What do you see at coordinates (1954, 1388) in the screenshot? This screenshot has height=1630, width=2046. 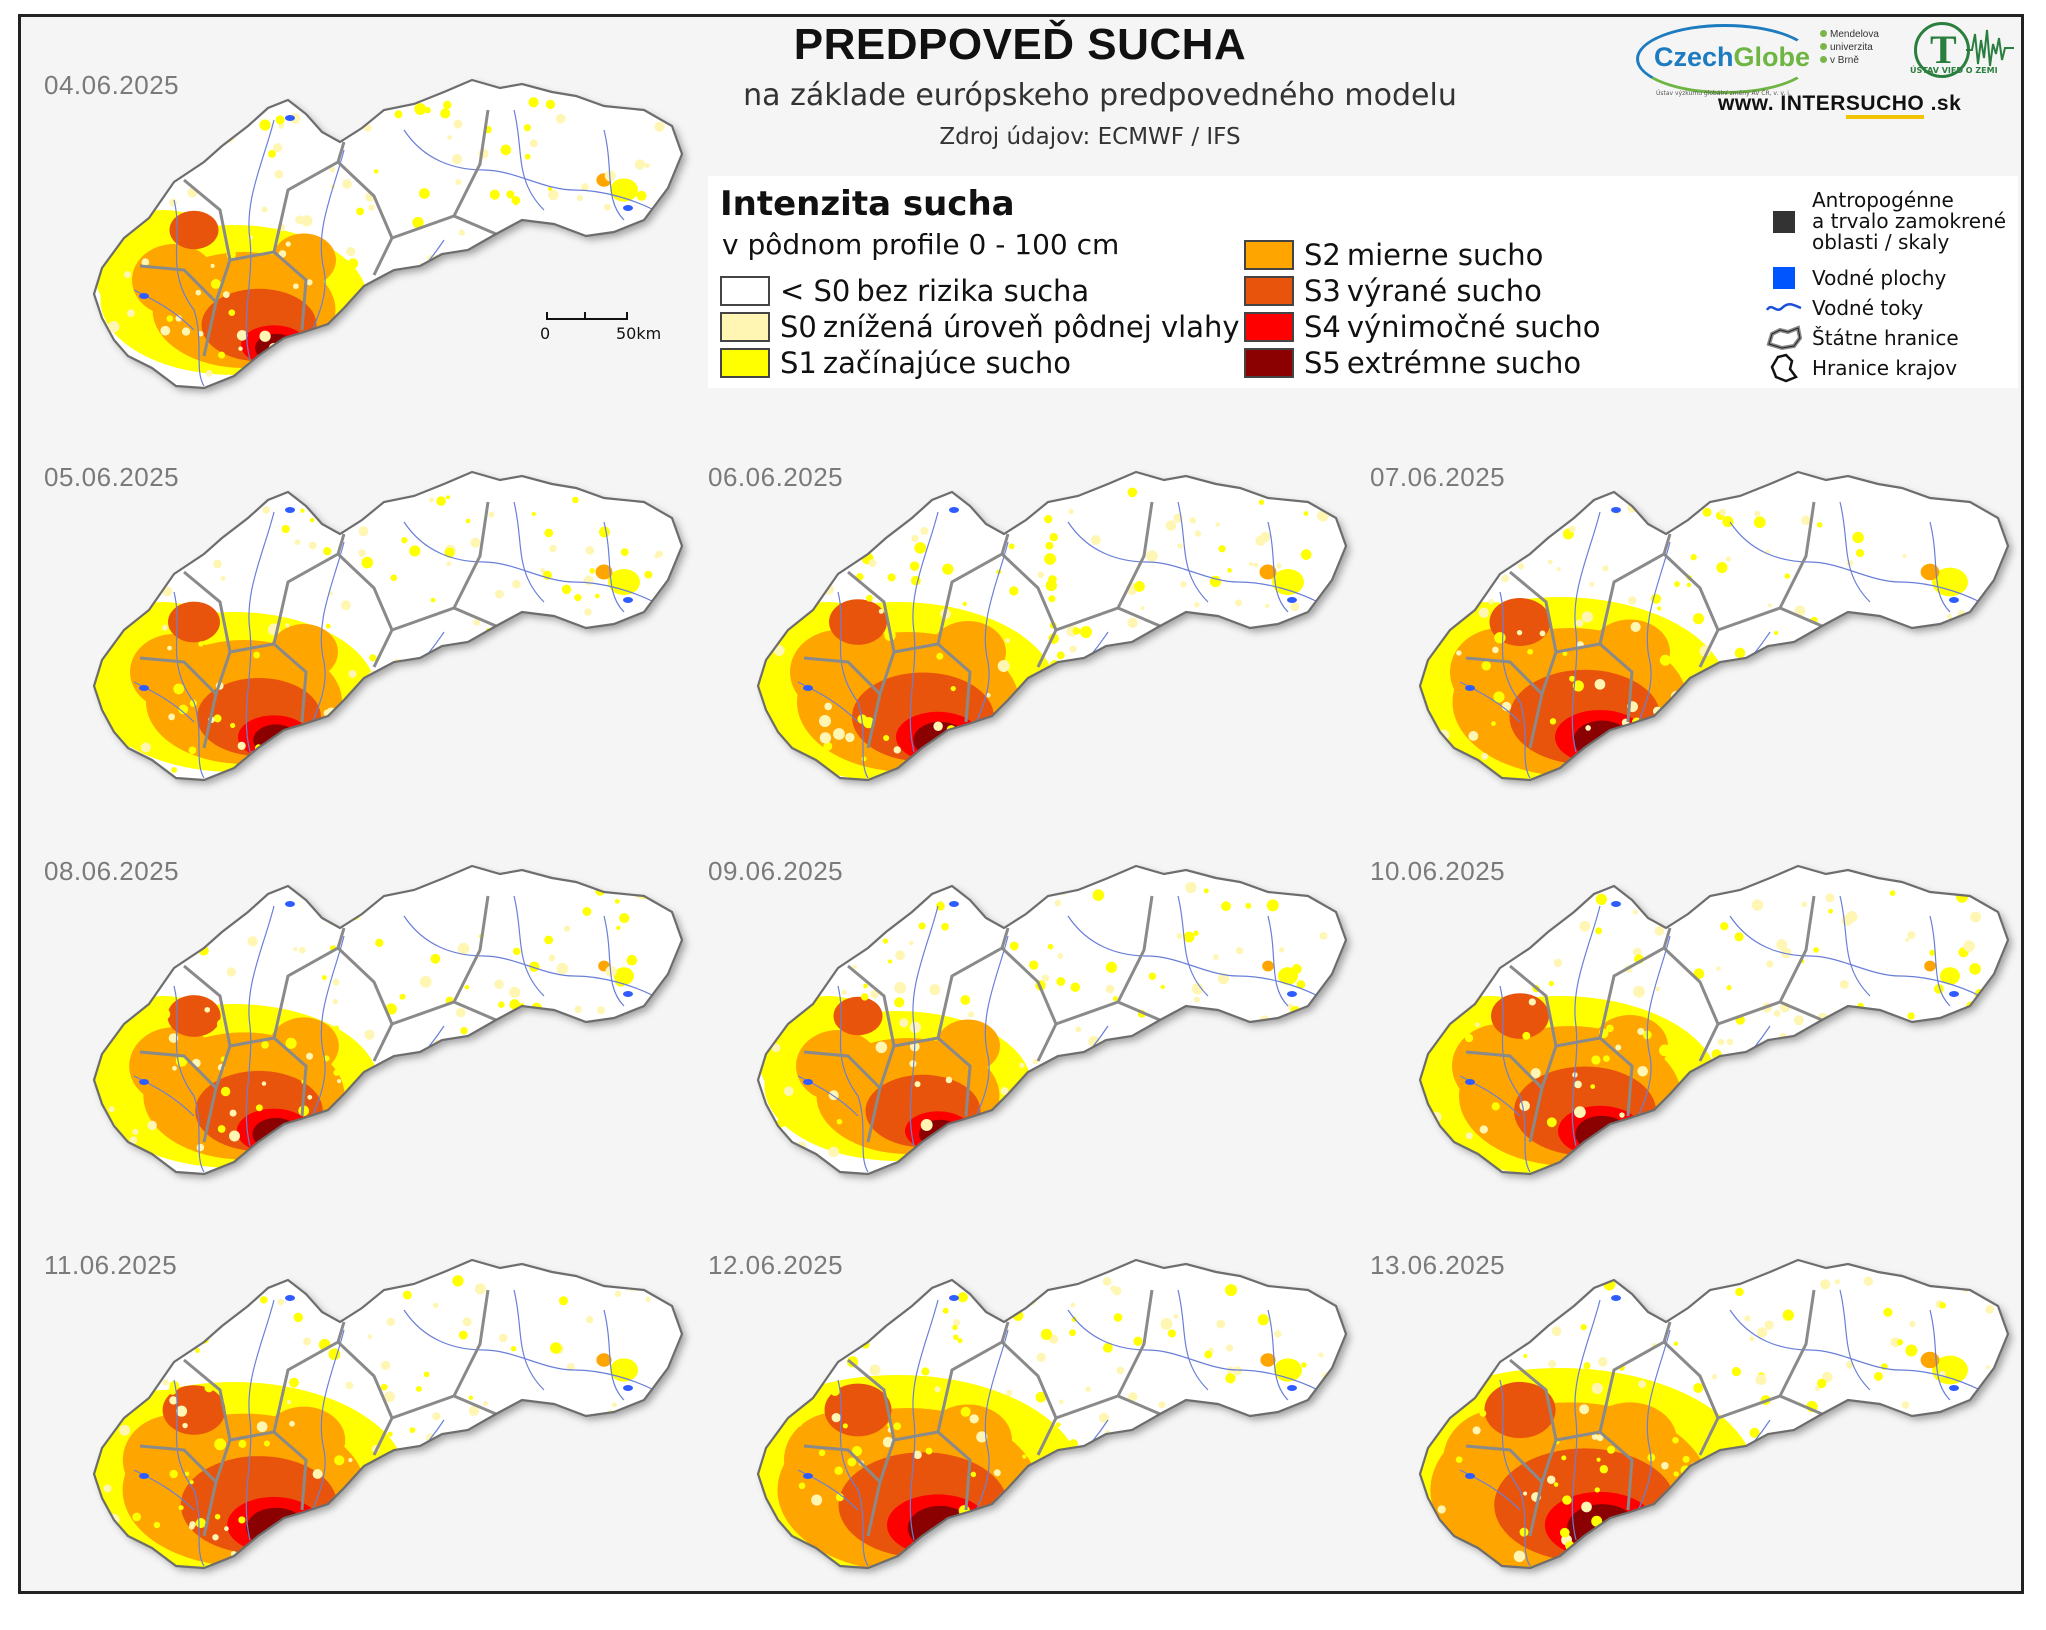 I see `water-body` at bounding box center [1954, 1388].